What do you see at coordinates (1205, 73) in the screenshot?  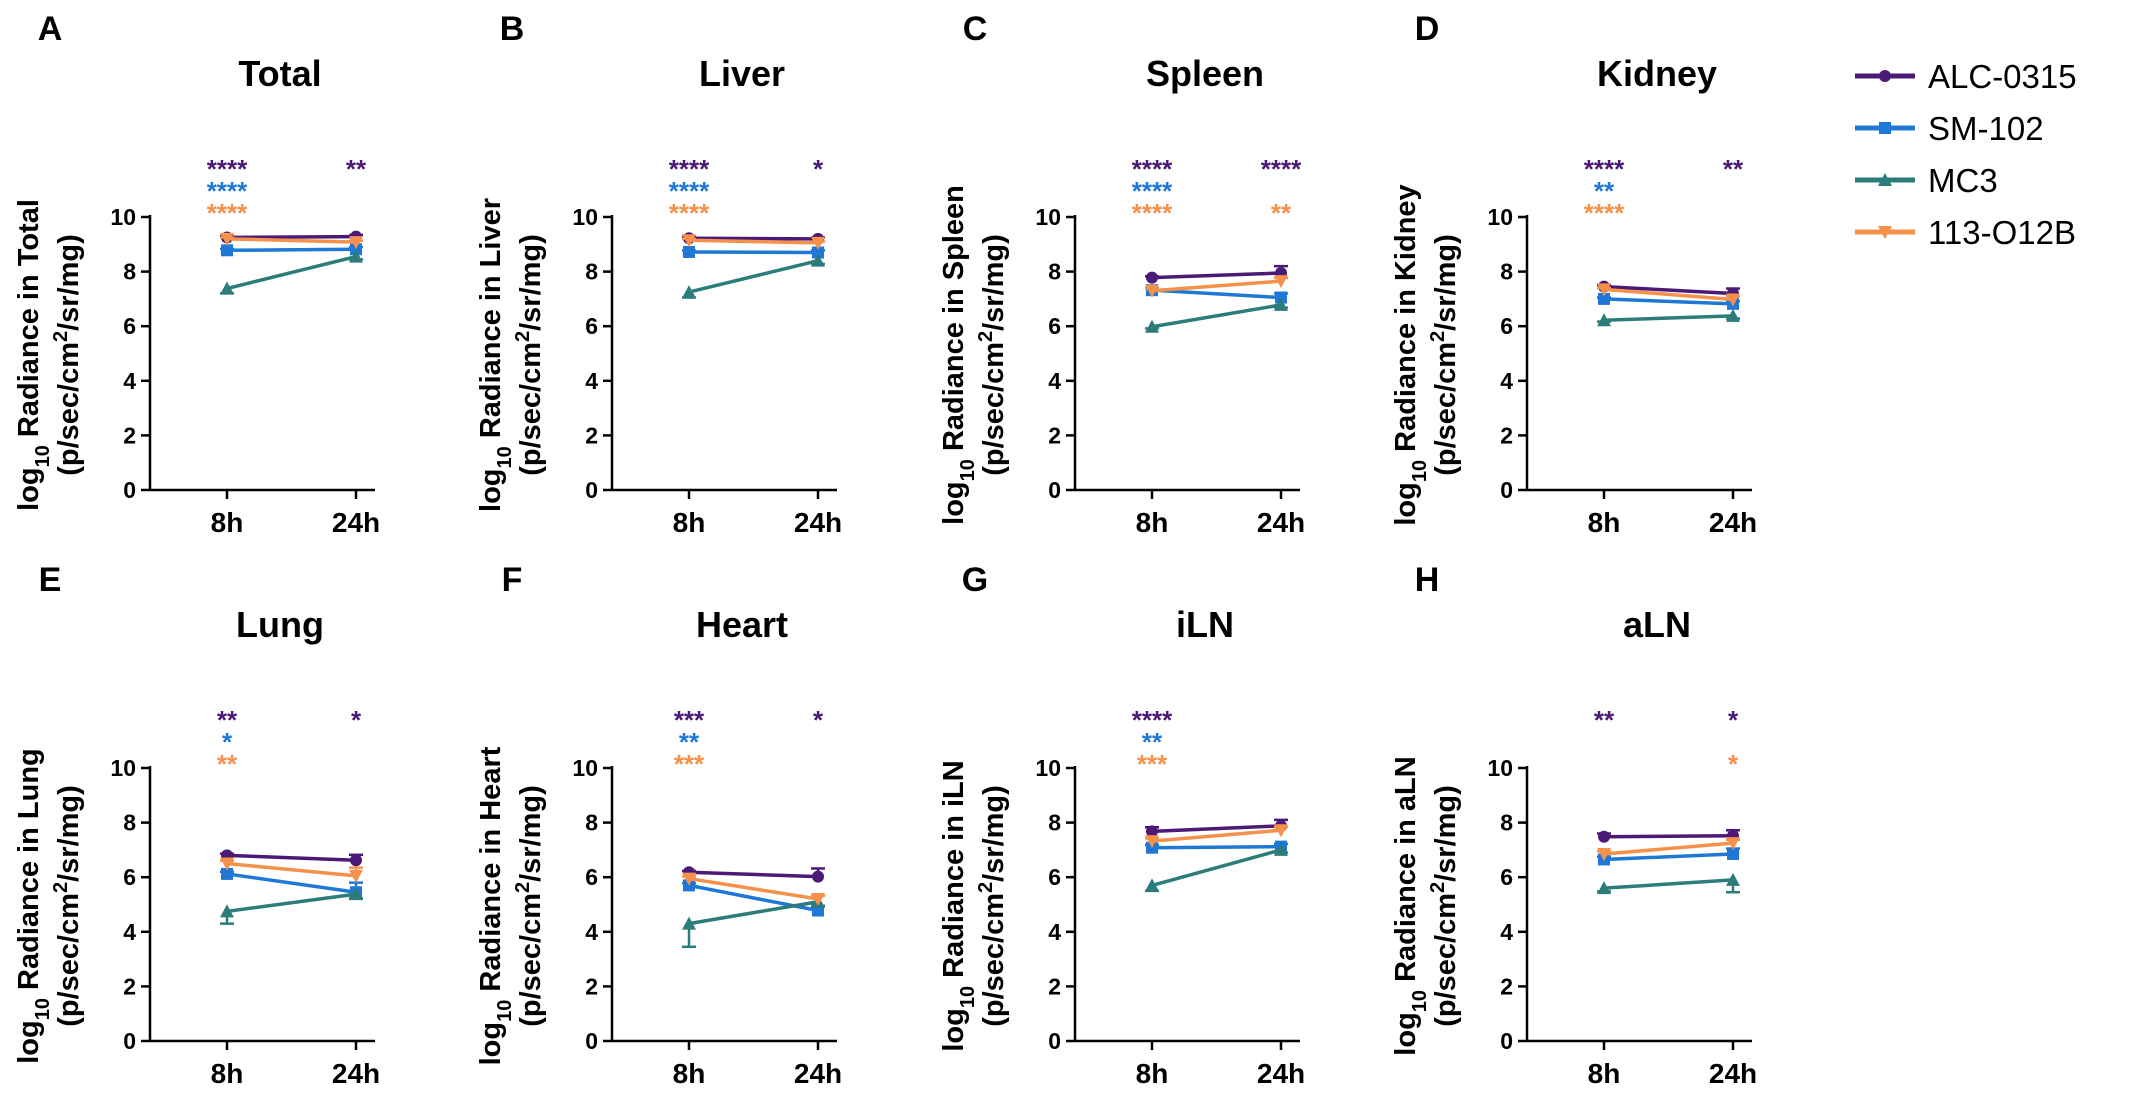 I see `panel-title: Spleen` at bounding box center [1205, 73].